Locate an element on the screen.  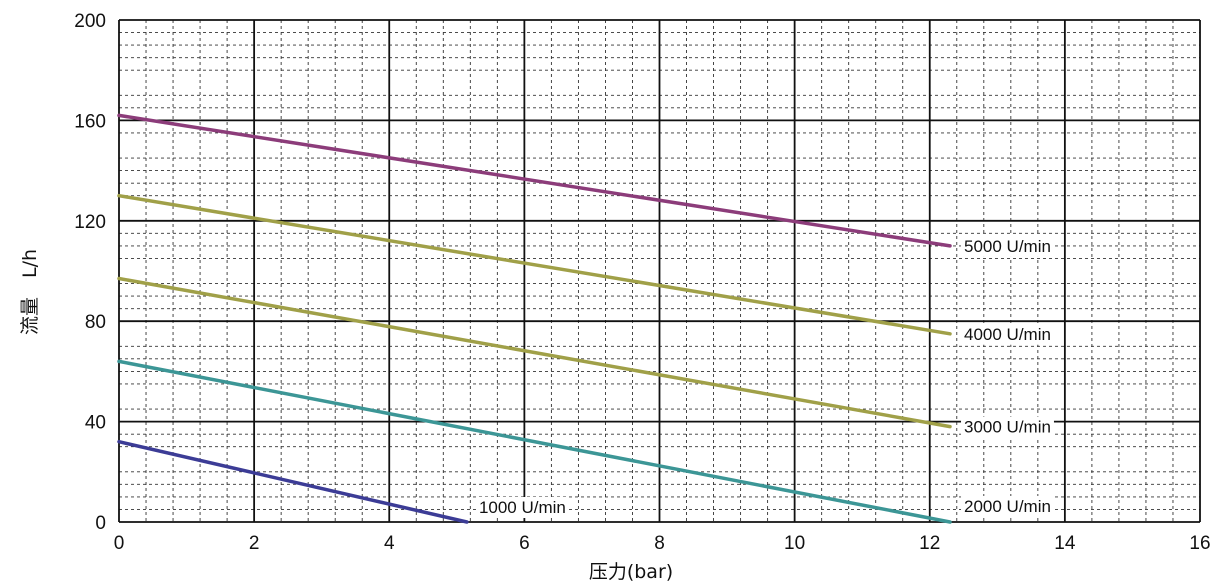
y-tick-label: 0 is located at coordinates (100, 523).